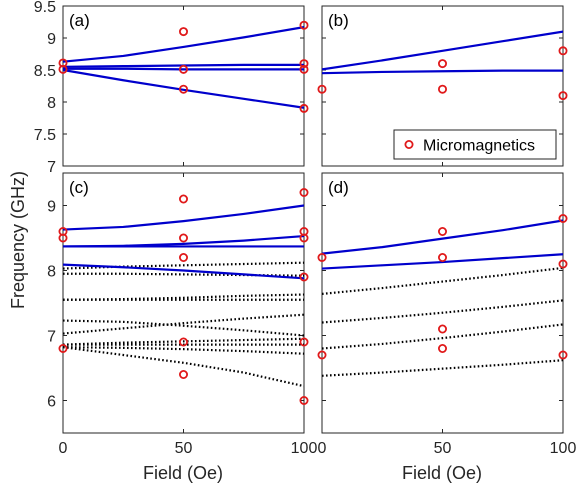  I want to click on panel-1: (b) Micromagnetics, so click(442, 86).